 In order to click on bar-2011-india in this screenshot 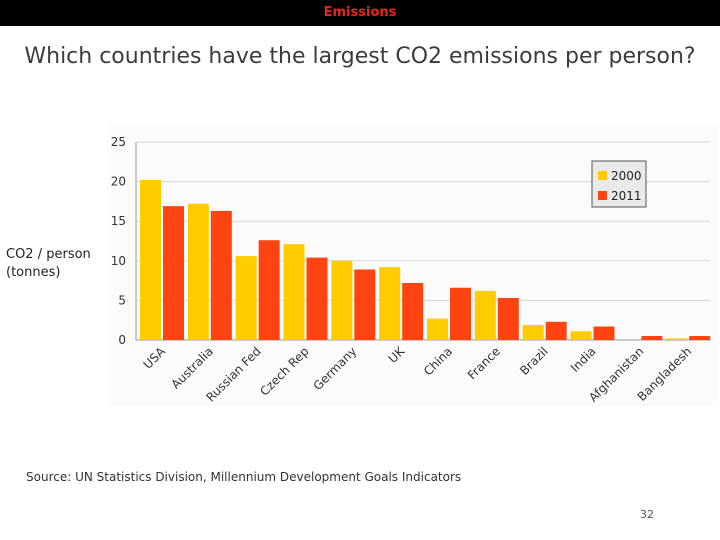, I will do `click(604, 333)`.